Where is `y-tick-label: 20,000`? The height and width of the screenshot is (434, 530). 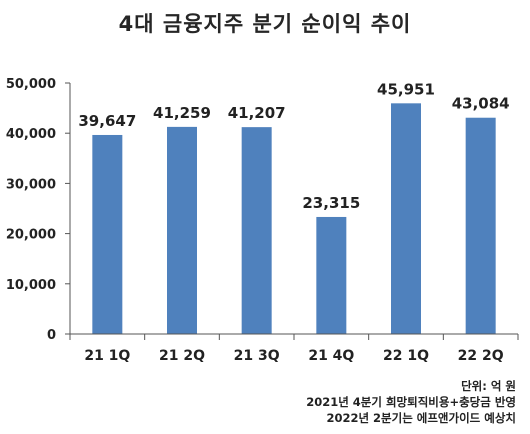 y-tick-label: 20,000 is located at coordinates (31, 235).